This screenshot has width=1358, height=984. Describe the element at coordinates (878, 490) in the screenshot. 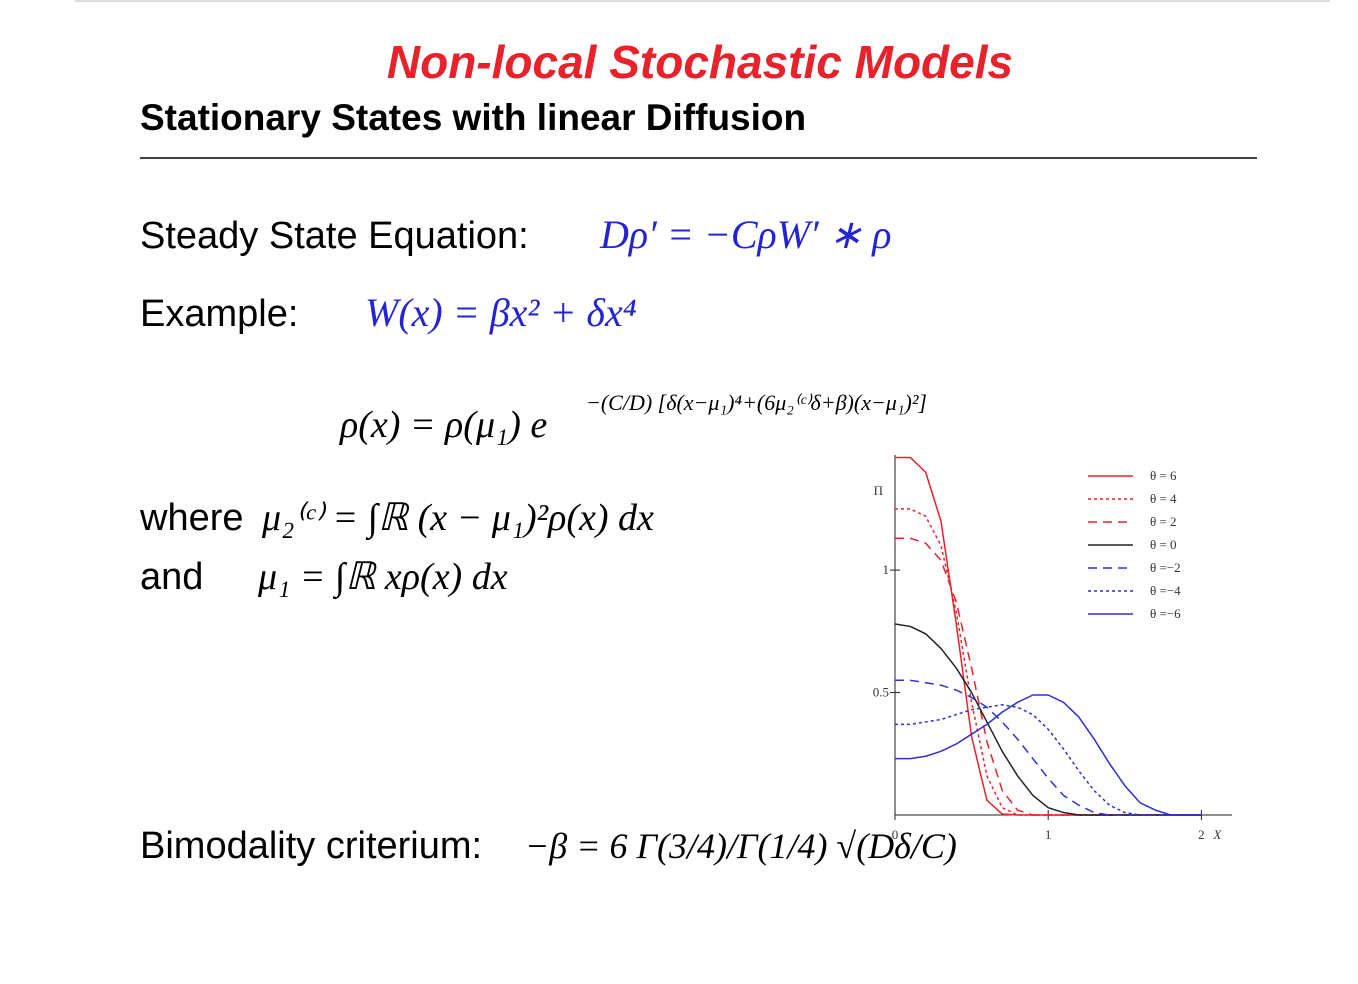

I see `y-axis-label: Π` at that location.